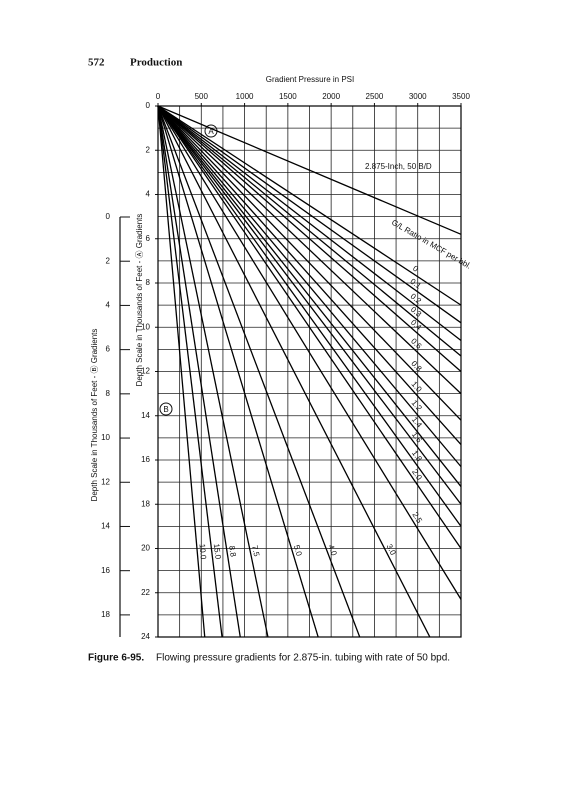 The width and height of the screenshot is (562, 800). Describe the element at coordinates (105, 614) in the screenshot. I see `y2-tick-label: 18` at that location.